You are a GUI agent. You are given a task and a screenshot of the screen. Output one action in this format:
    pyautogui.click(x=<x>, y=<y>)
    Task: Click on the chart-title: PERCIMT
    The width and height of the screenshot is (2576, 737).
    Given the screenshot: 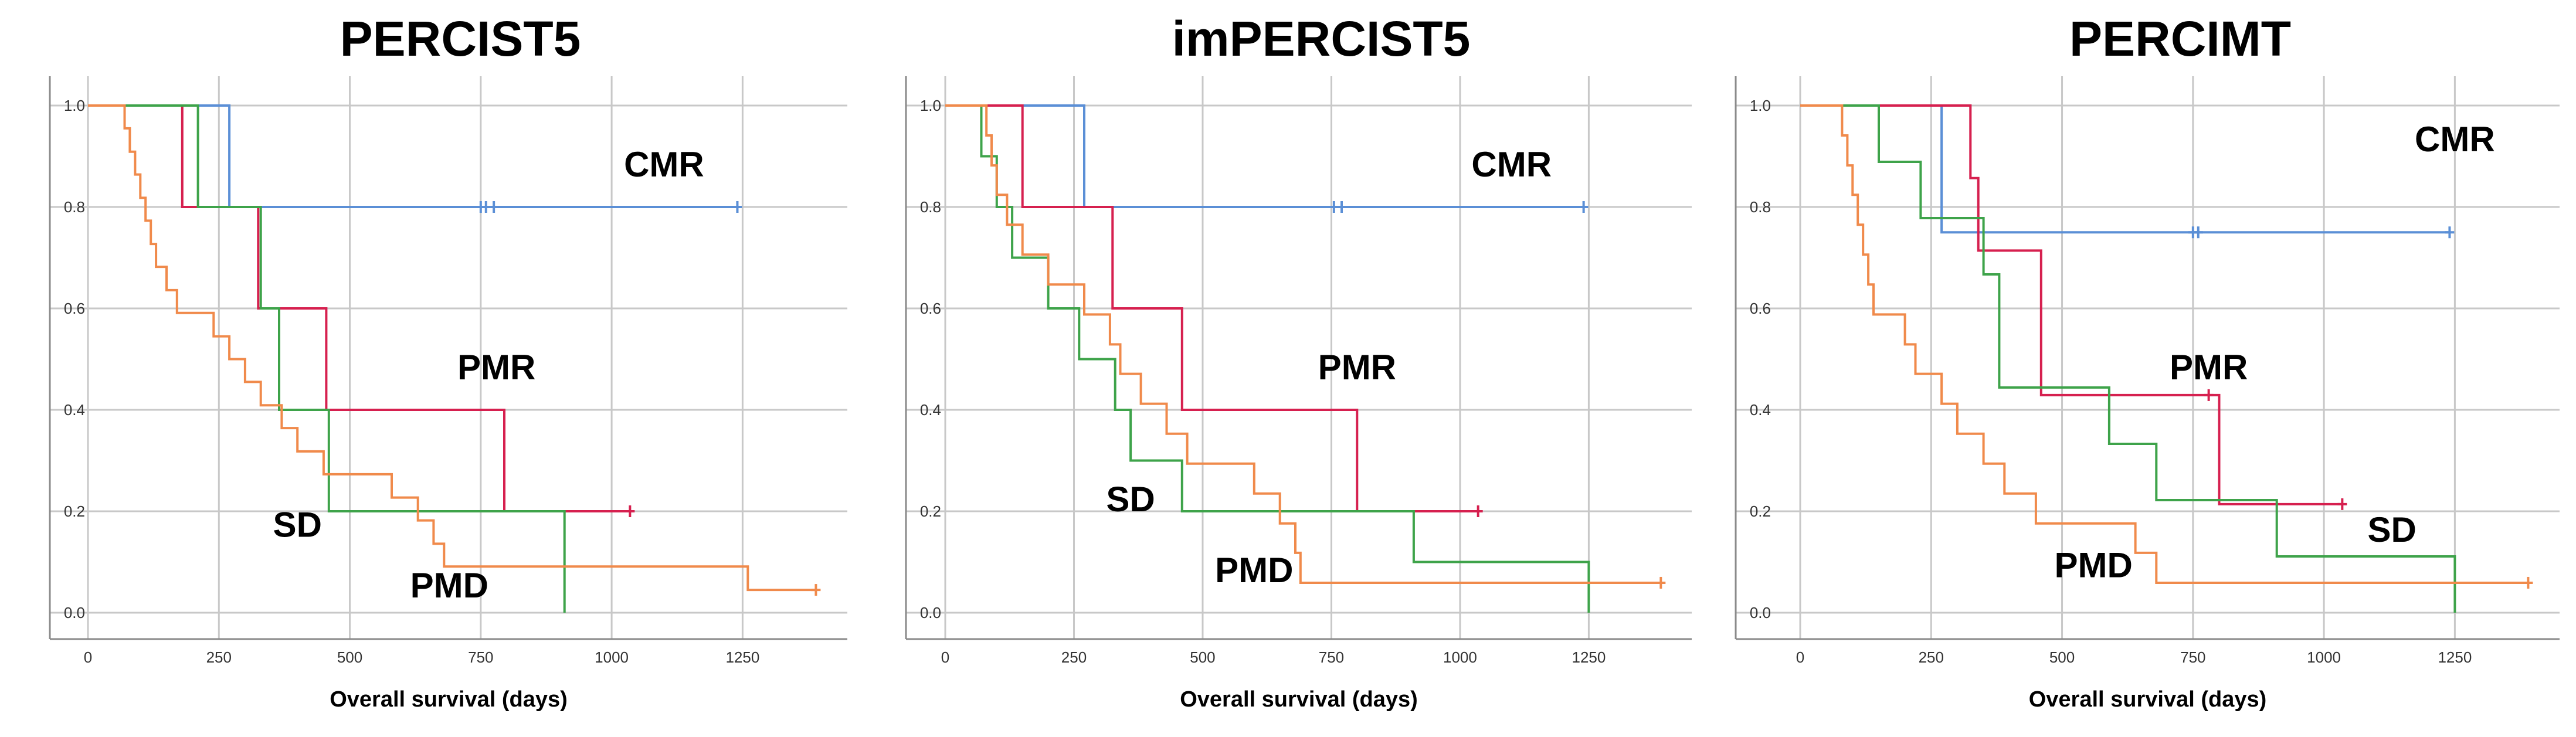 What is the action you would take?
    pyautogui.click(x=2180, y=38)
    